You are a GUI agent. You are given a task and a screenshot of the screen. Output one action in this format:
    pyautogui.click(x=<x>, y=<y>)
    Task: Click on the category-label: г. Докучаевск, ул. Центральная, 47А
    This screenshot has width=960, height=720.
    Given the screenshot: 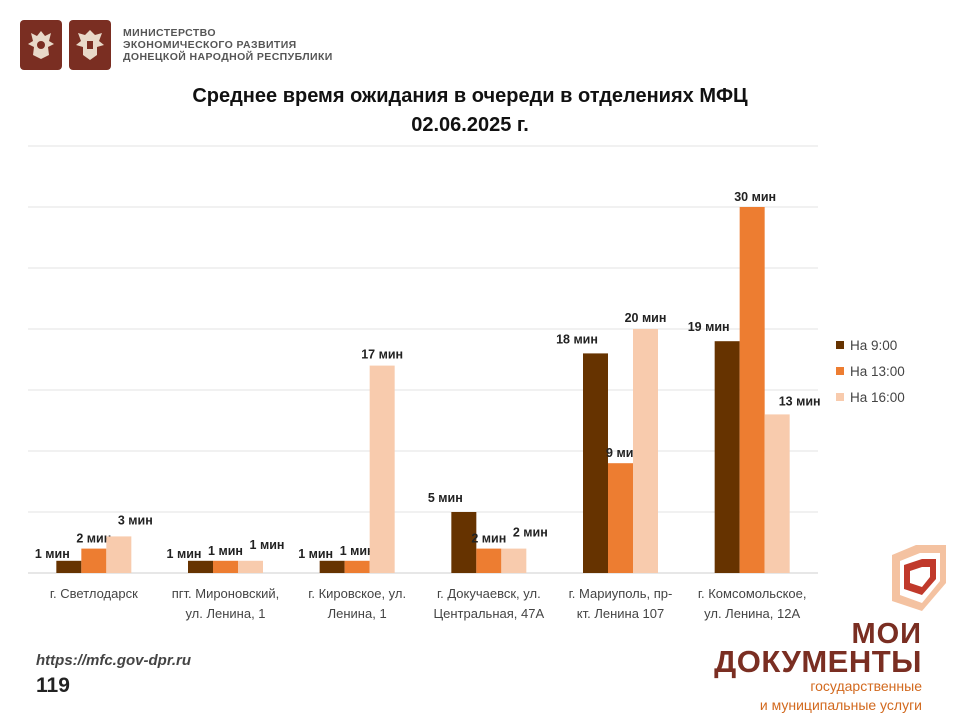 What is the action you would take?
    pyautogui.click(x=489, y=604)
    